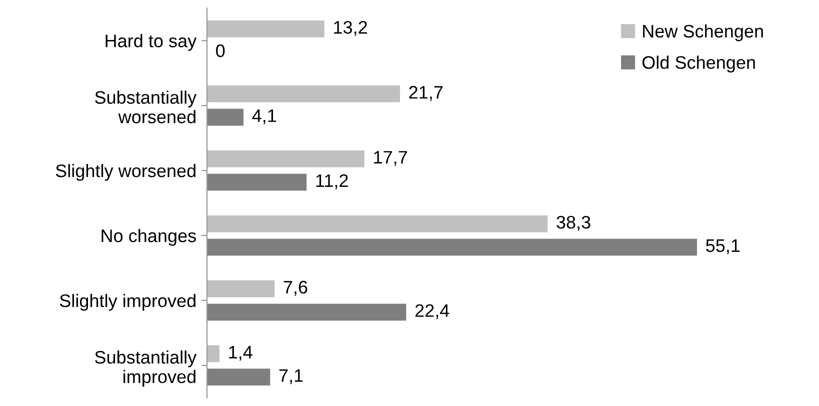  Describe the element at coordinates (296, 288) in the screenshot. I see `data-label: 7,6` at that location.